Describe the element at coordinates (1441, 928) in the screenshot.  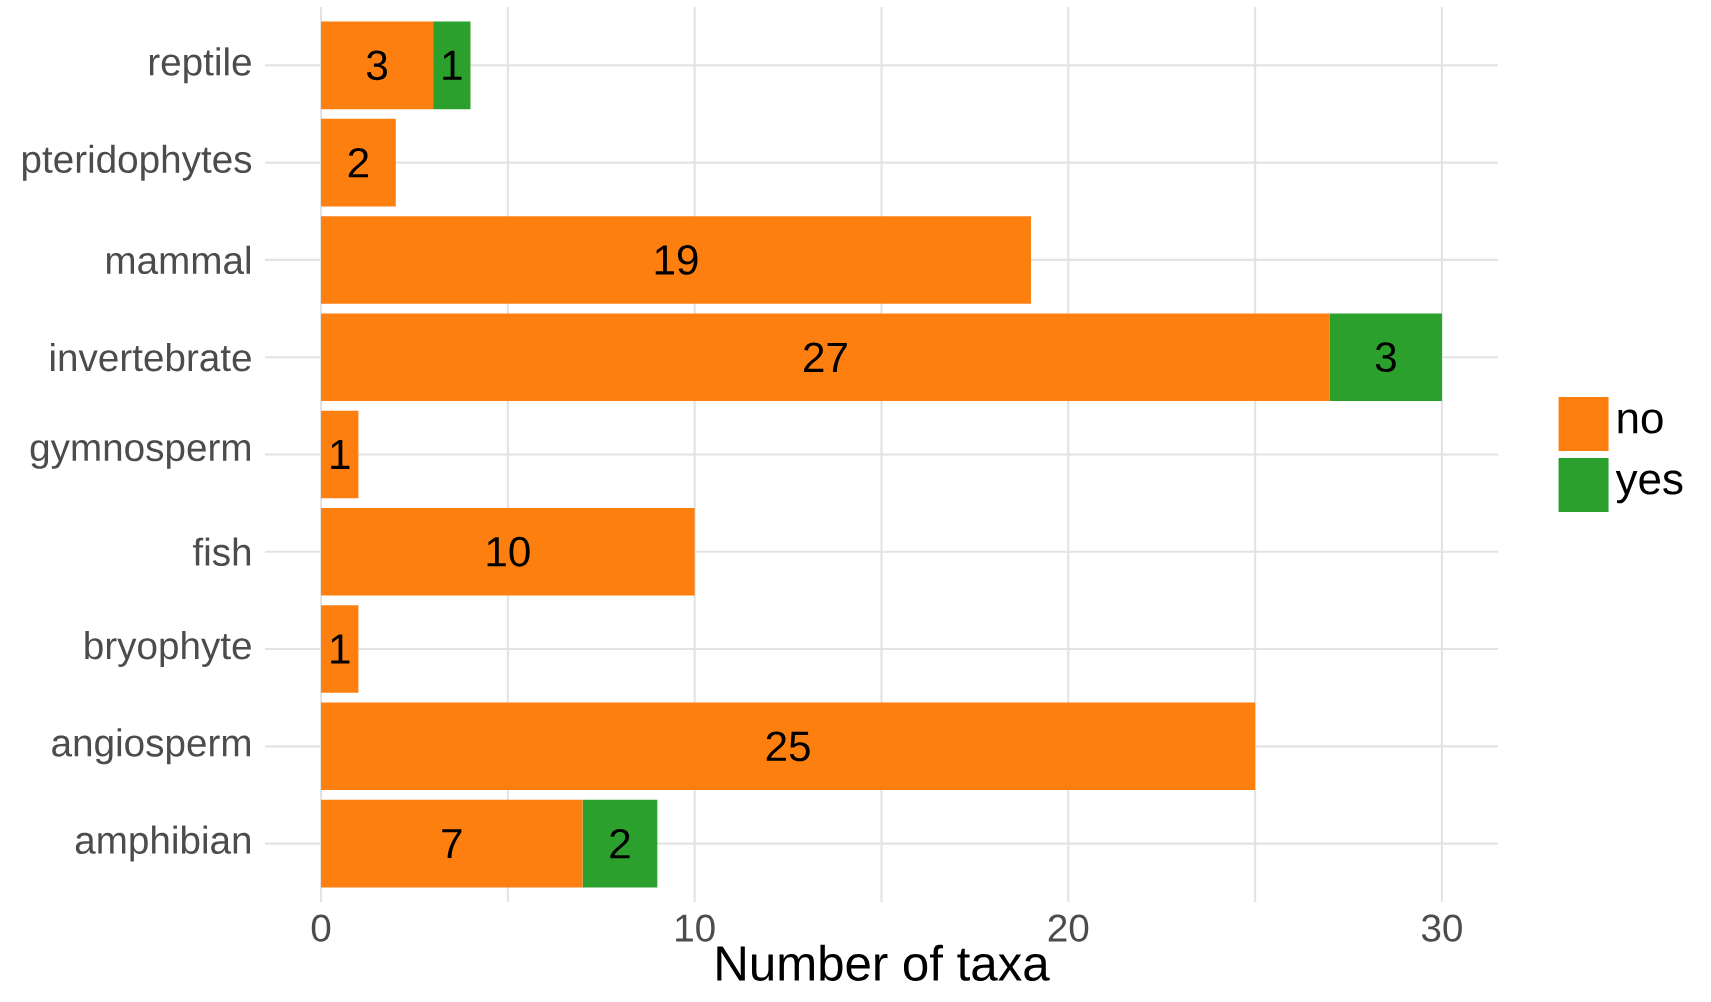
I see `x-tick-label: 30` at that location.